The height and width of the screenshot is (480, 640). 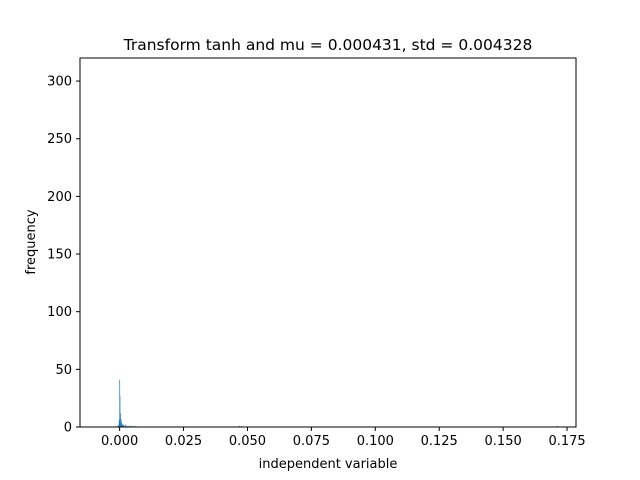 I want to click on y-tick-label: 200, so click(x=59, y=197).